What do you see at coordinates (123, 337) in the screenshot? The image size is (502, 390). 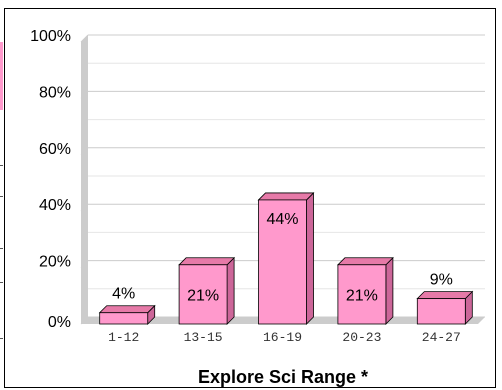 I see `x-category-label: 1-12` at bounding box center [123, 337].